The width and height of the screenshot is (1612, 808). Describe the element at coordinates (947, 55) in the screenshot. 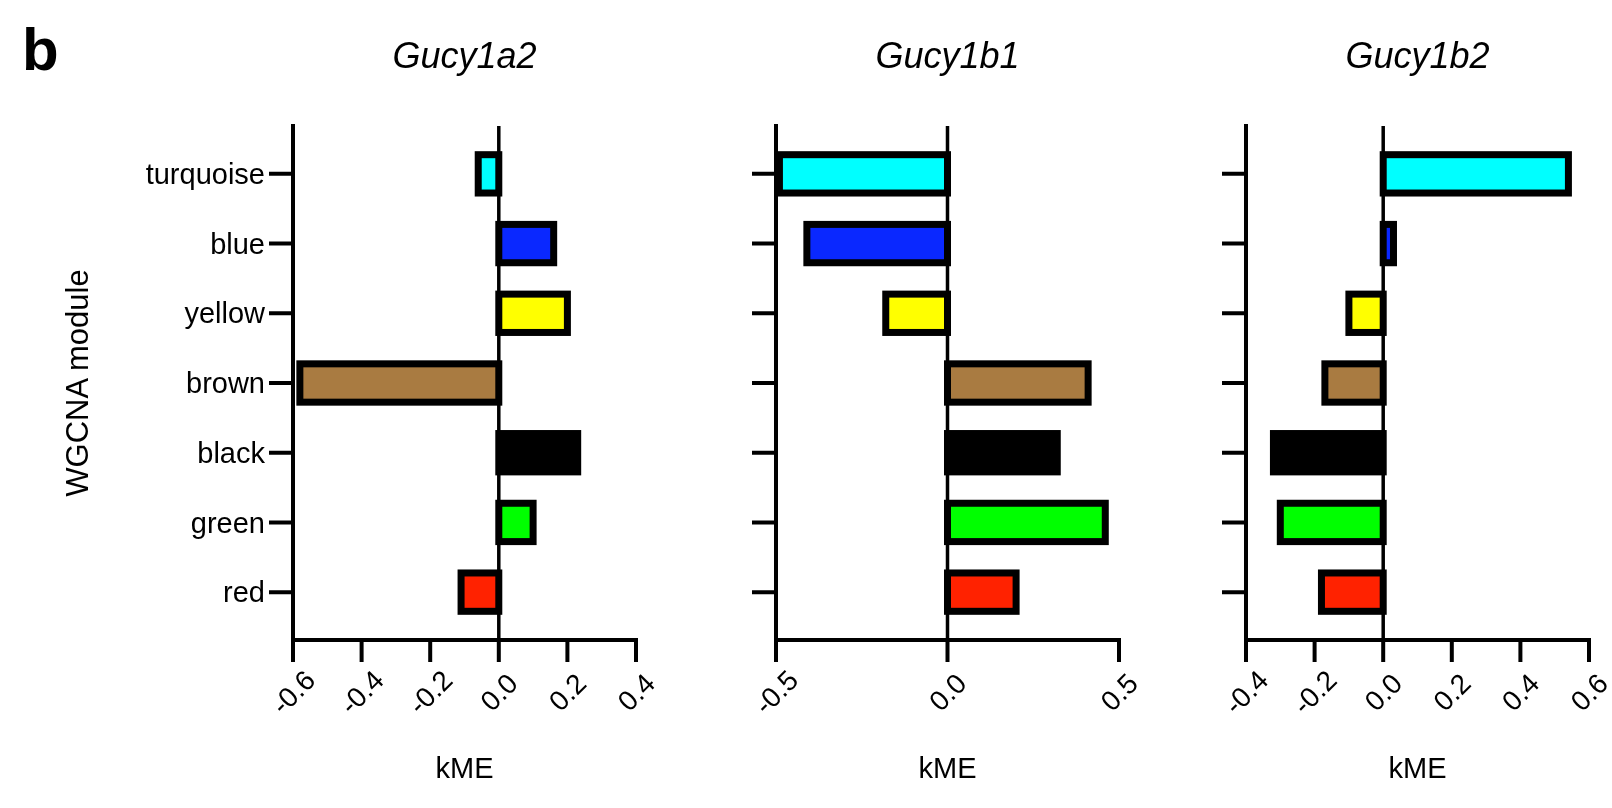

I see `chart-title: Gucy1b1` at that location.